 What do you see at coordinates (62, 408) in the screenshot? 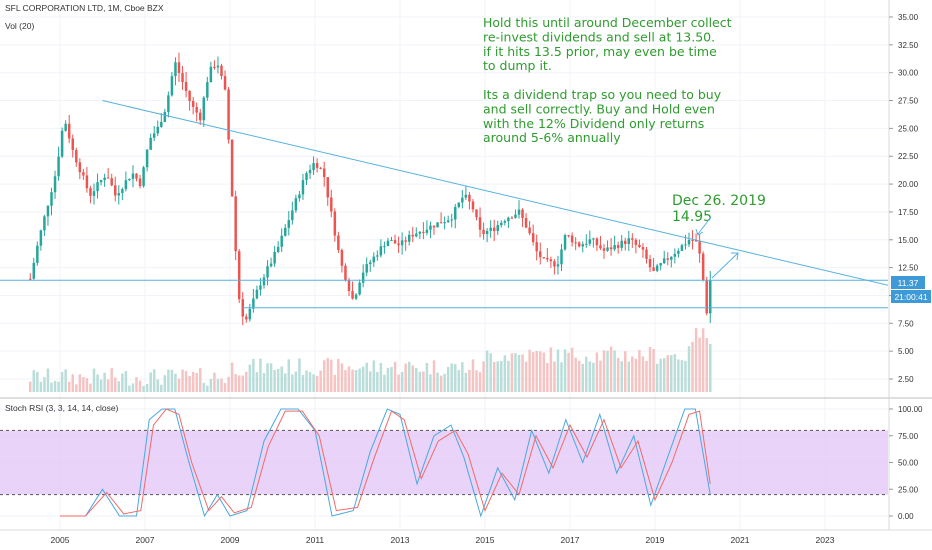
I see `stoch-rsi-title: Stoch RSI (3, 3, 14, 14, close)` at bounding box center [62, 408].